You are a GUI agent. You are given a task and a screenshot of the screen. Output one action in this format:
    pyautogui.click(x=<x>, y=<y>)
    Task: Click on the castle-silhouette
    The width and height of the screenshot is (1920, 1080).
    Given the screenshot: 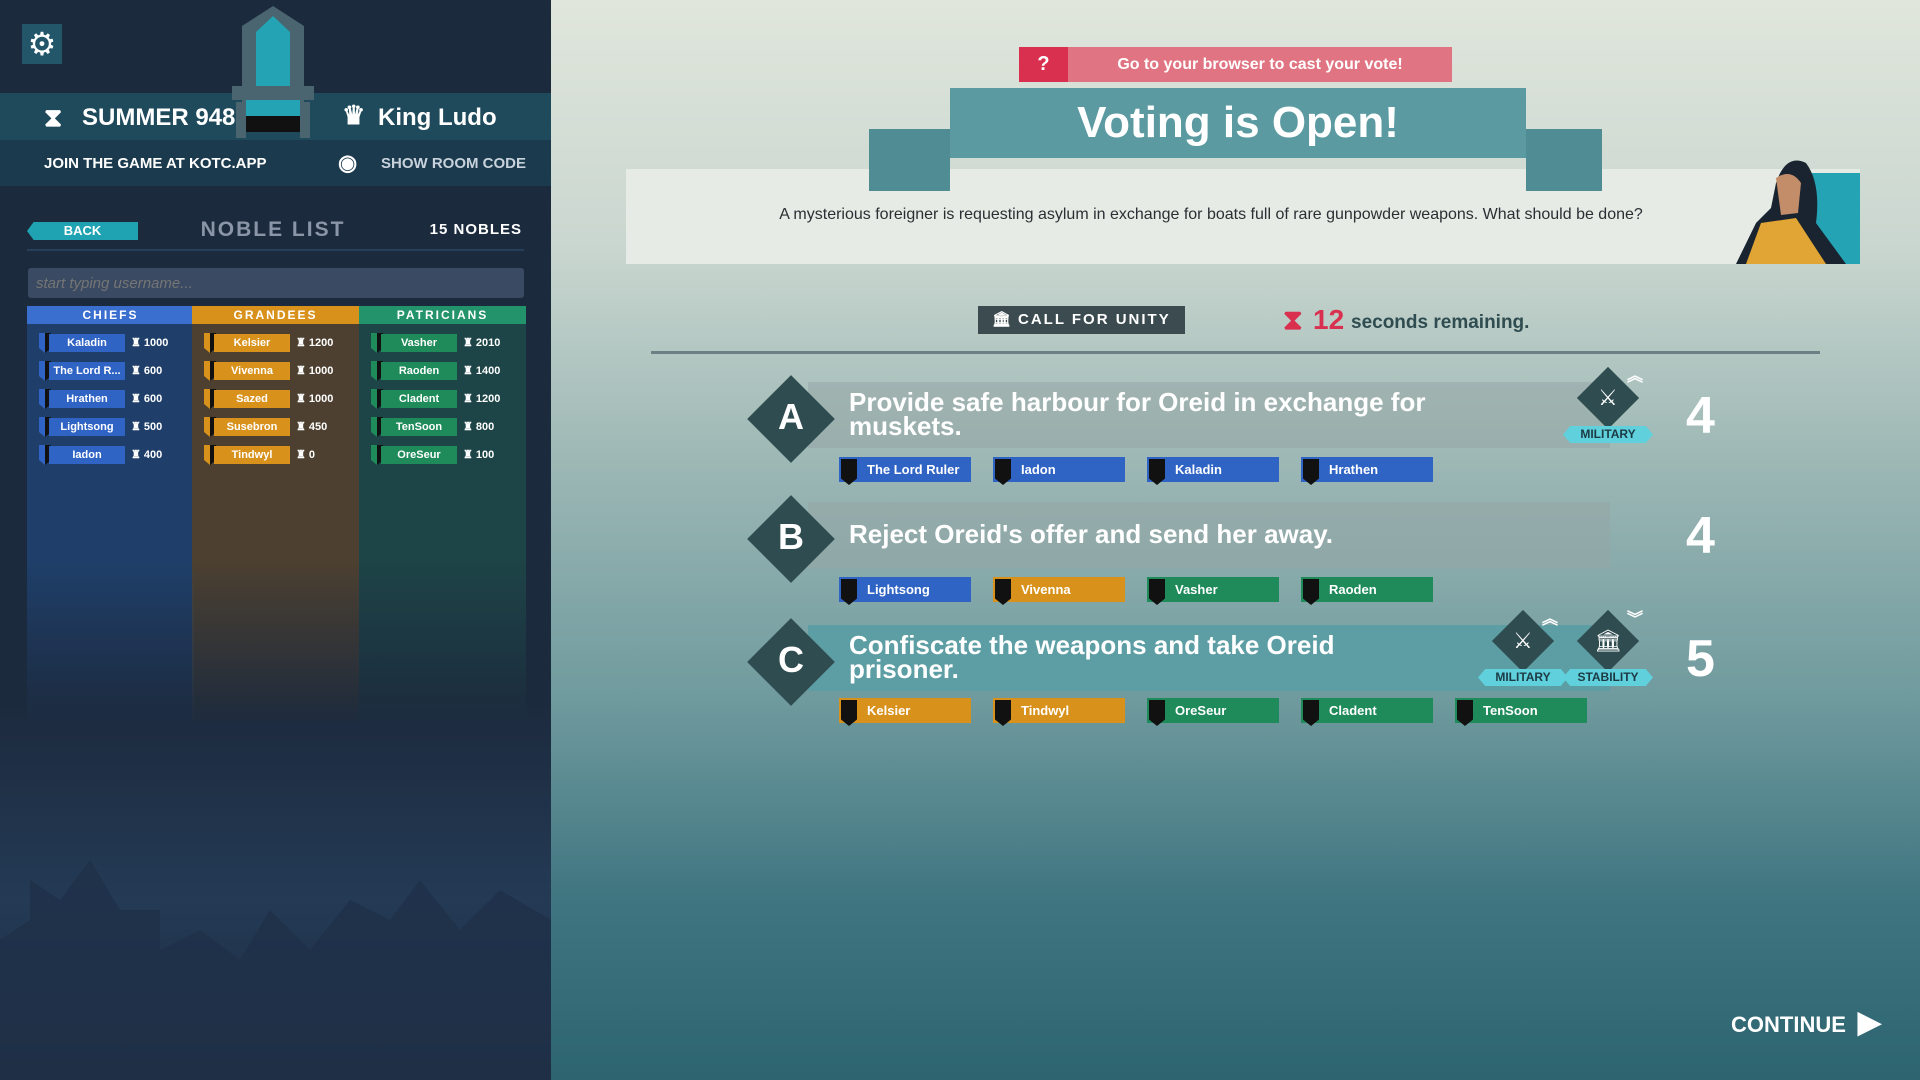 What is the action you would take?
    pyautogui.click(x=275, y=970)
    